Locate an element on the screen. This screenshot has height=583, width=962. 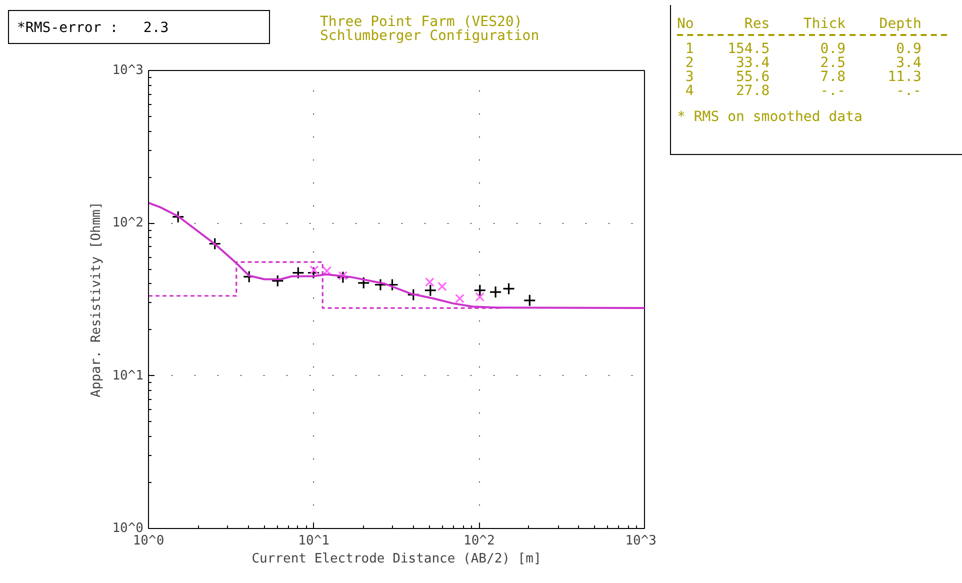
text: 3 55.6 7.8 11.3 is located at coordinates (803, 77).